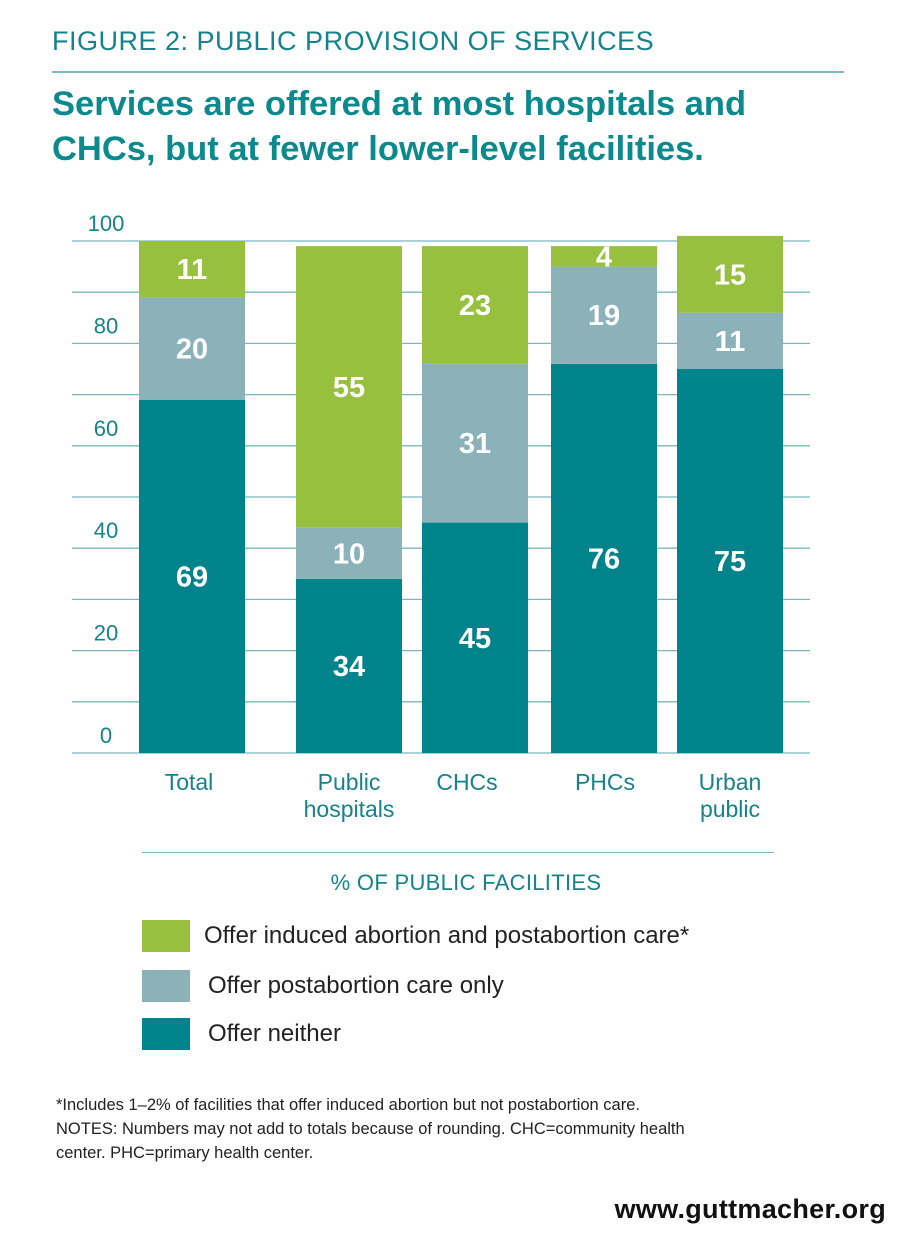 The image size is (900, 1244). I want to click on legend-label: Offer neither, so click(274, 1033).